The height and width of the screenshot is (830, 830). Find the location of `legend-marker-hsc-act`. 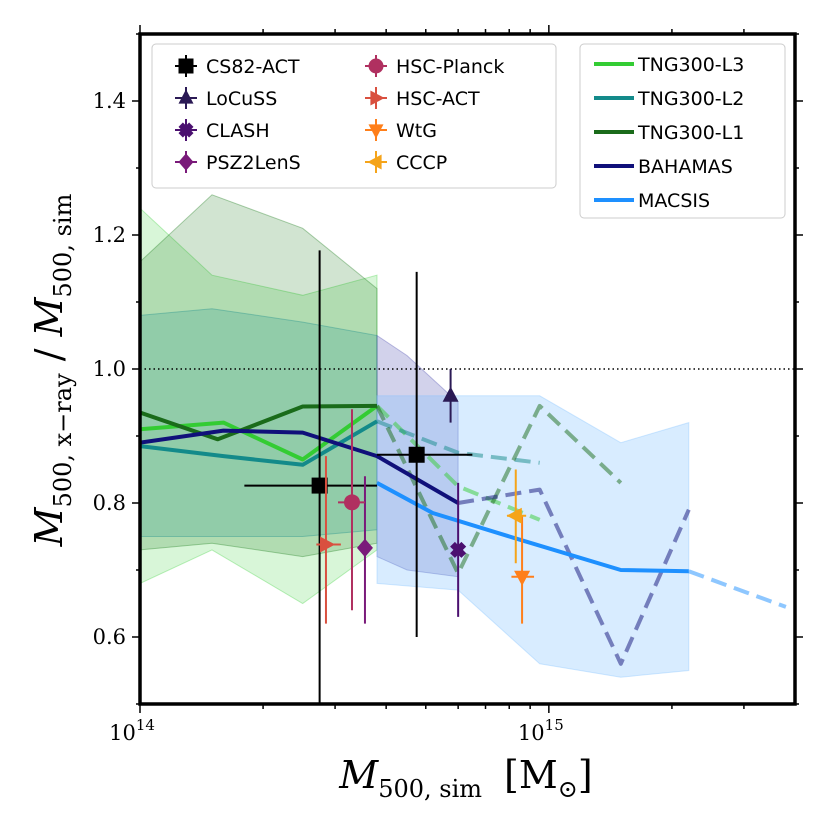

legend-marker-hsc-act is located at coordinates (377, 98).